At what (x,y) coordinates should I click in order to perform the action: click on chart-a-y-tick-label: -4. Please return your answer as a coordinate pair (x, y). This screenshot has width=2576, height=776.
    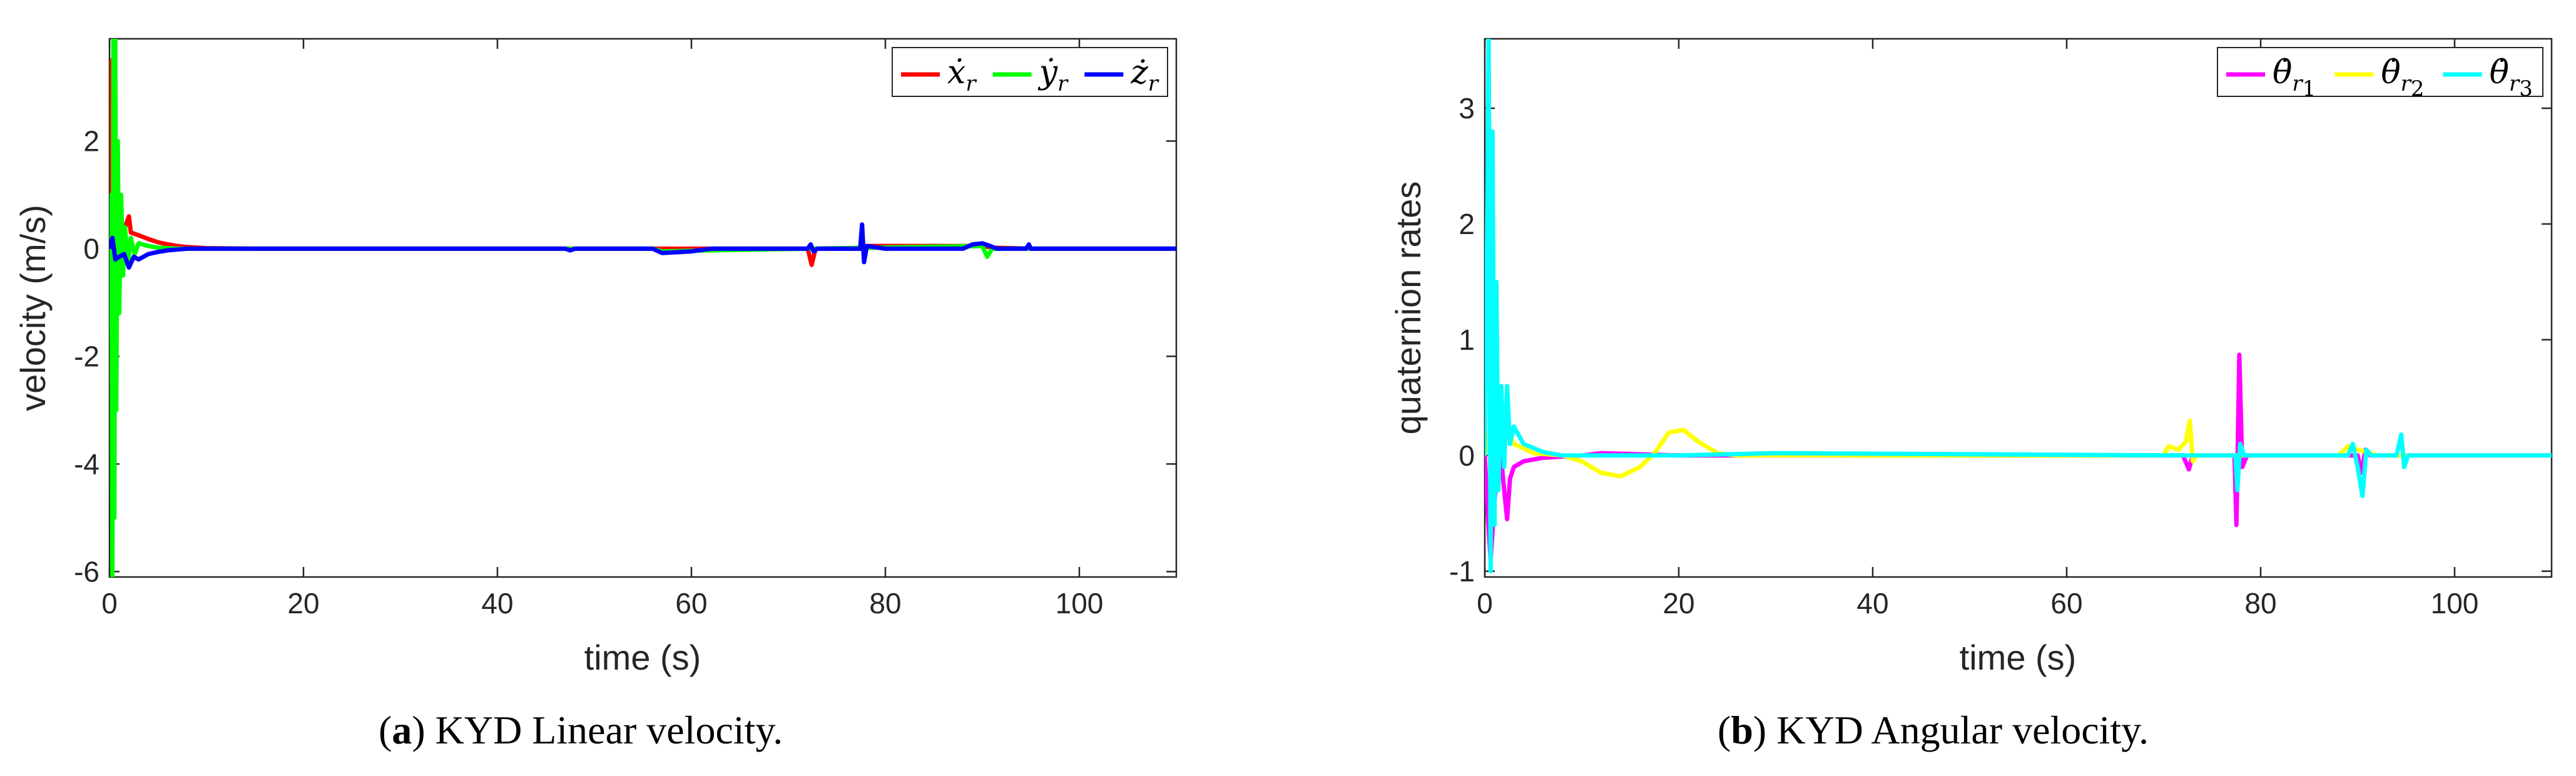
    Looking at the image, I should click on (86, 464).